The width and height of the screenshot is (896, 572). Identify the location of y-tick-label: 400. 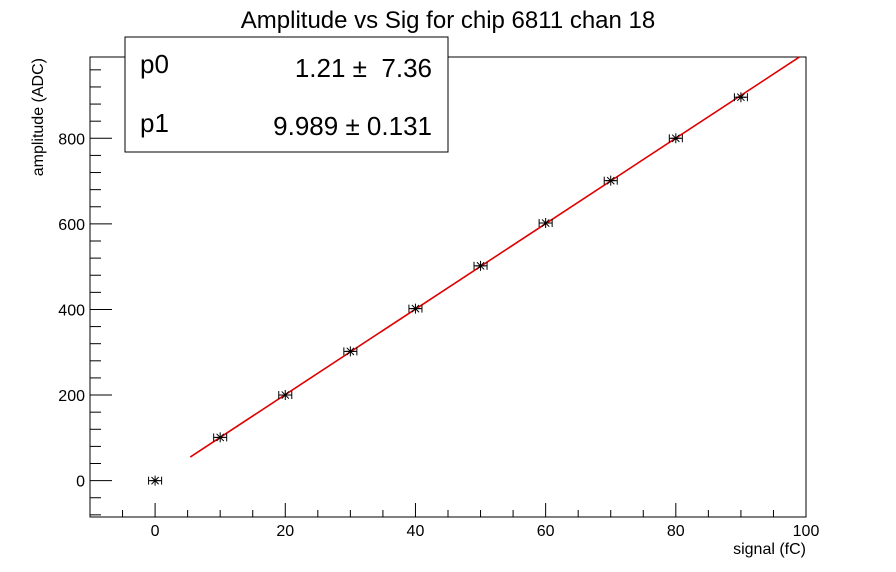
(71, 310).